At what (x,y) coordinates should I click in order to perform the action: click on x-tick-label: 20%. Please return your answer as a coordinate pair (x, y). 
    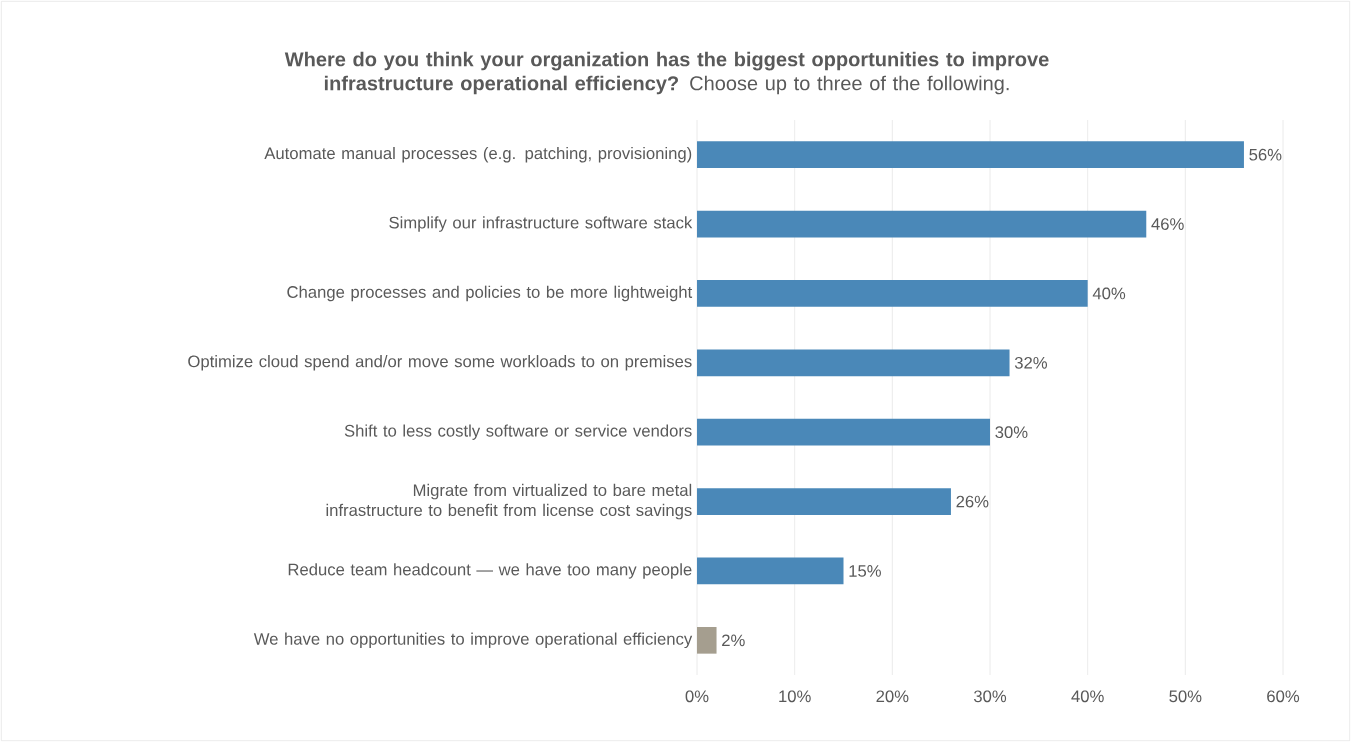
    Looking at the image, I should click on (892, 696).